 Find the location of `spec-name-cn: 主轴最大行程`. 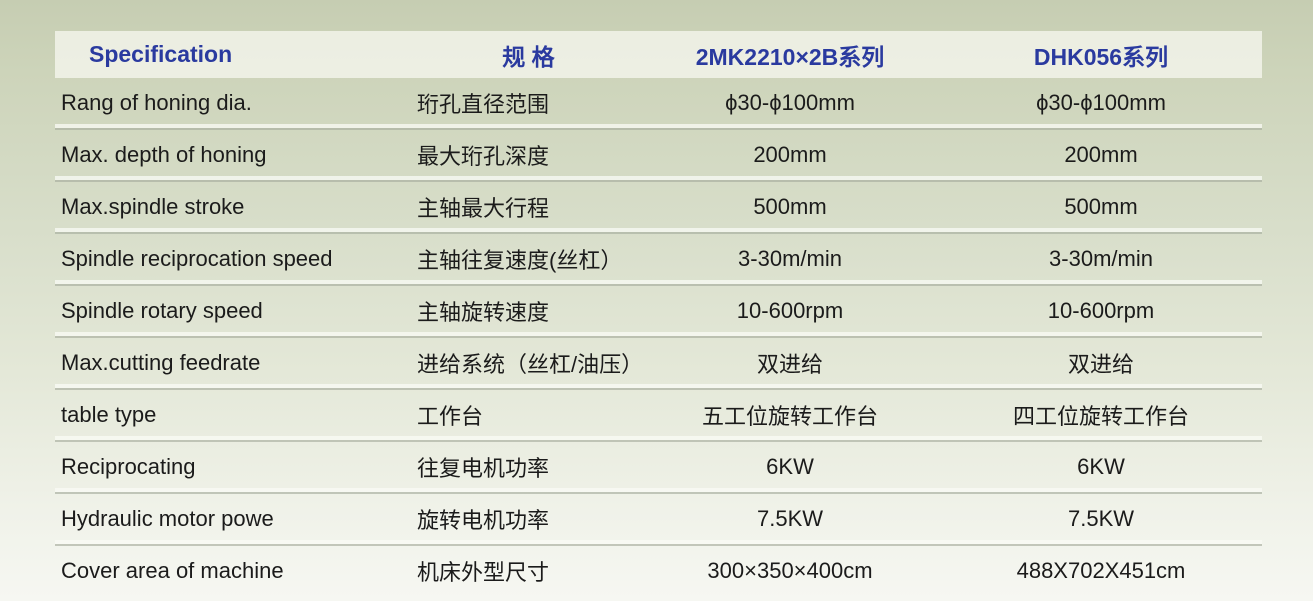

spec-name-cn: 主轴最大行程 is located at coordinates (483, 208).